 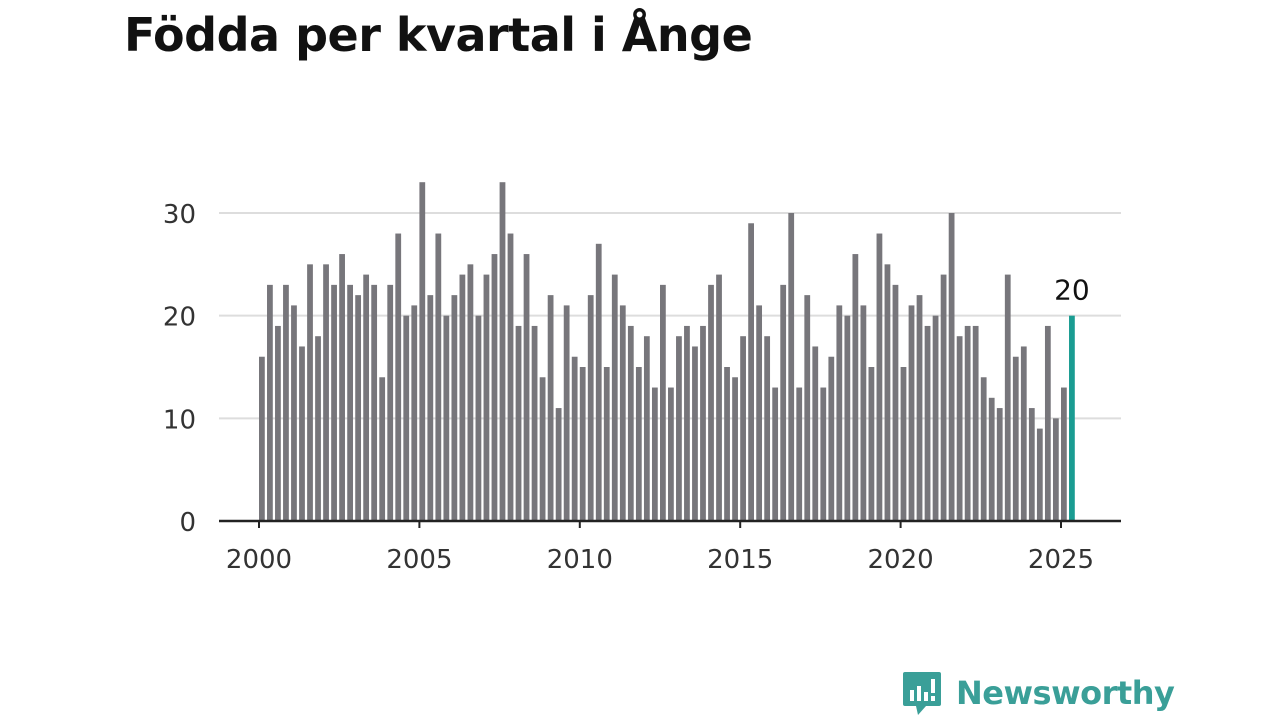 I want to click on highlight-value-label: 20, so click(x=1072, y=290).